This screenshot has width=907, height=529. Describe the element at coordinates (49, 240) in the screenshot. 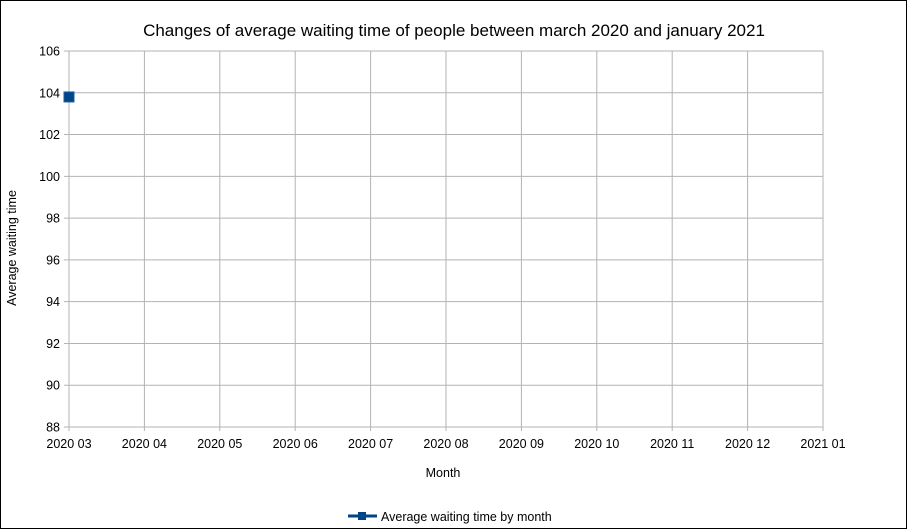

I see `y-axis-ticks: 88 90 92 94 96 98 100 102 104 106` at that location.